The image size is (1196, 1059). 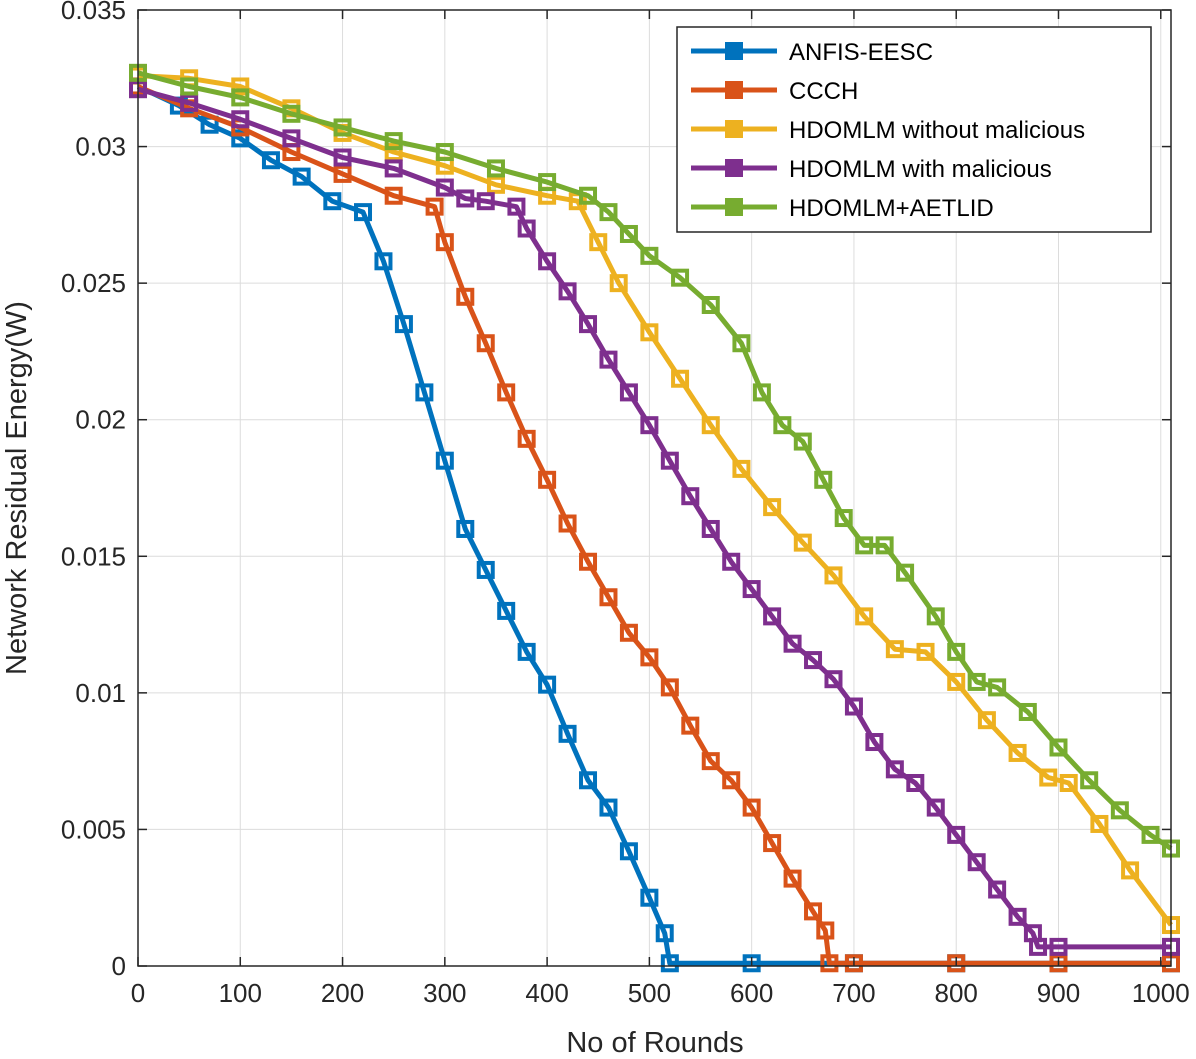 I want to click on legend-label: HDOMLM without malicious, so click(x=937, y=130).